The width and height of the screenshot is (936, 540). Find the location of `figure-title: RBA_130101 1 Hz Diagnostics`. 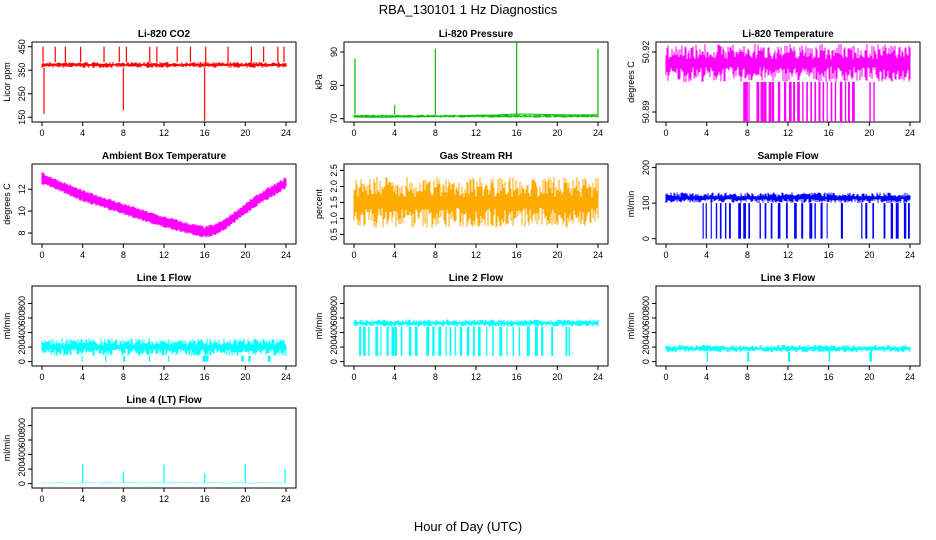

figure-title: RBA_130101 1 Hz Diagnostics is located at coordinates (468, 9).